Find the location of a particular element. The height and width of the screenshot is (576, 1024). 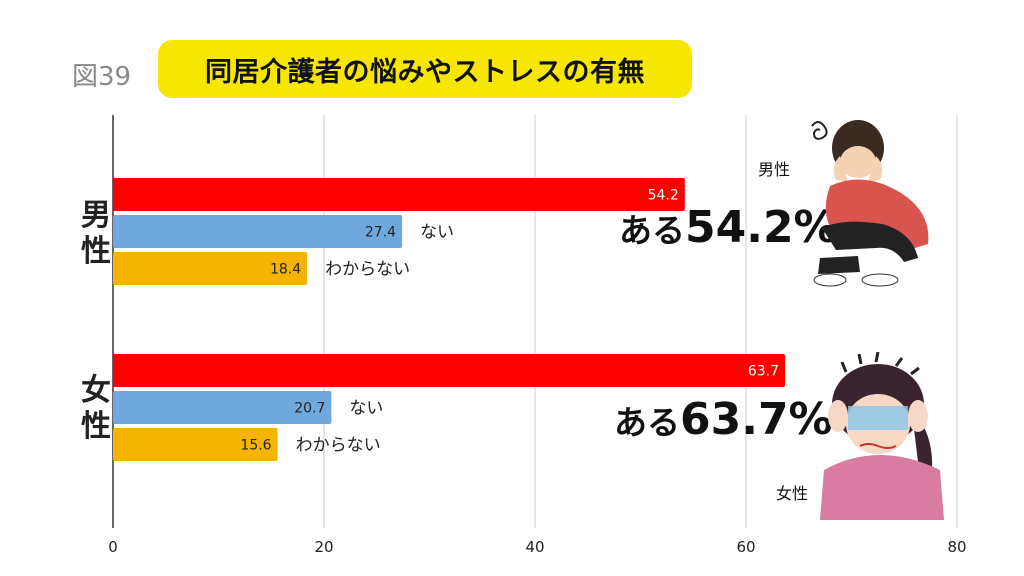

bar-value-label: 15.6 is located at coordinates (255, 446).